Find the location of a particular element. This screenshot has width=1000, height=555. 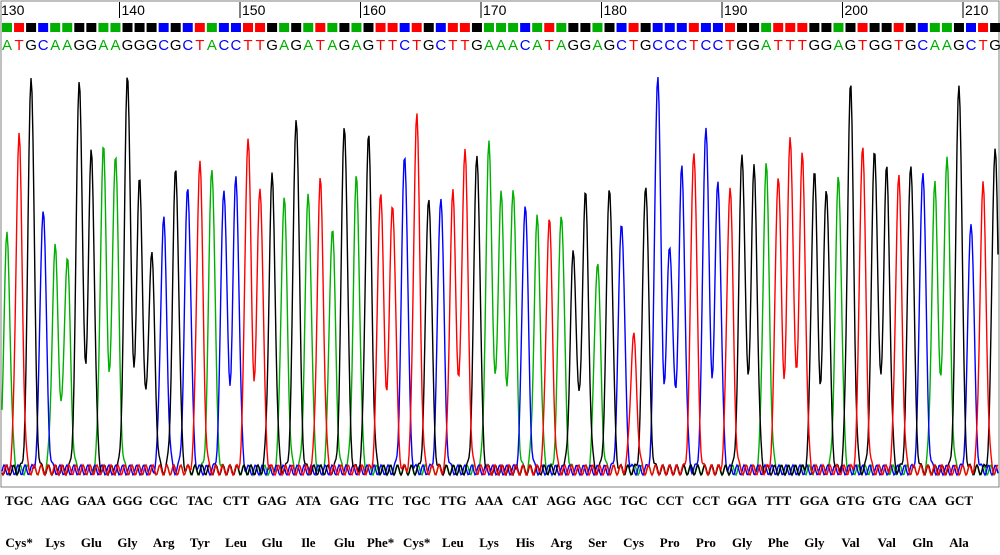

ruler-tick-label: 170 is located at coordinates (495, 10).